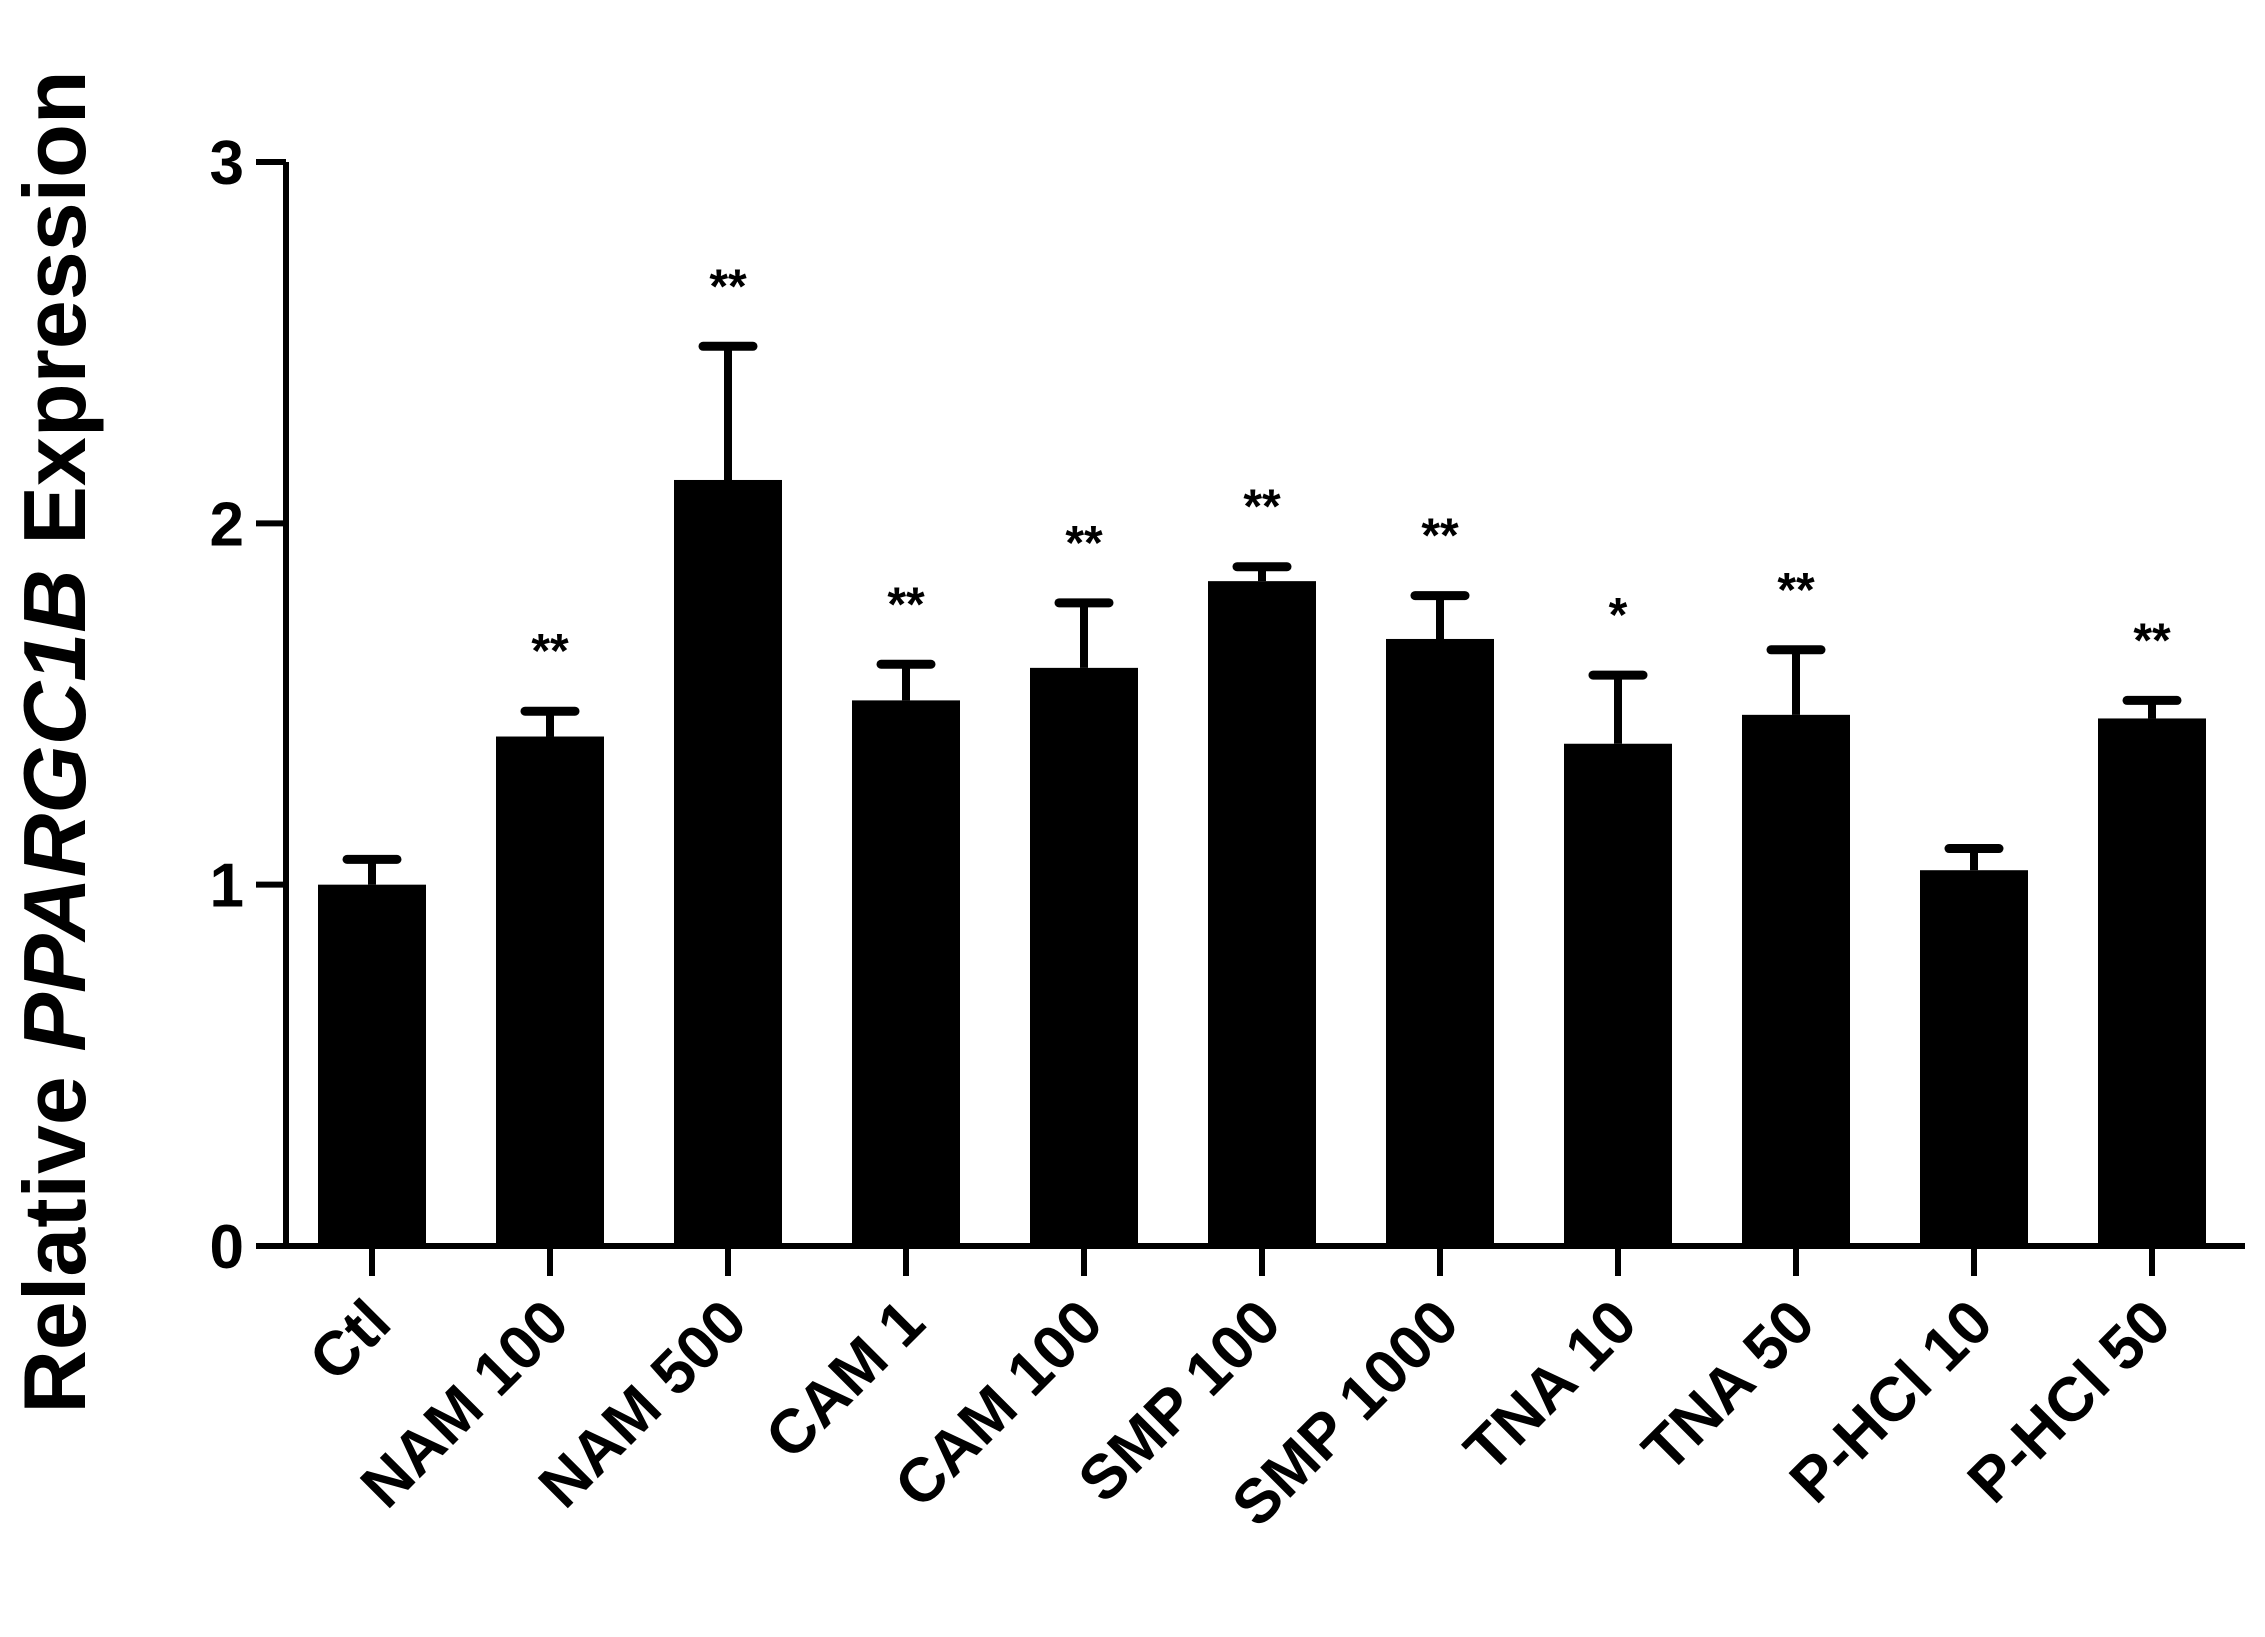 The height and width of the screenshot is (1637, 2265). Describe the element at coordinates (350, 1340) in the screenshot. I see `x-tick-label: Ctl` at that location.